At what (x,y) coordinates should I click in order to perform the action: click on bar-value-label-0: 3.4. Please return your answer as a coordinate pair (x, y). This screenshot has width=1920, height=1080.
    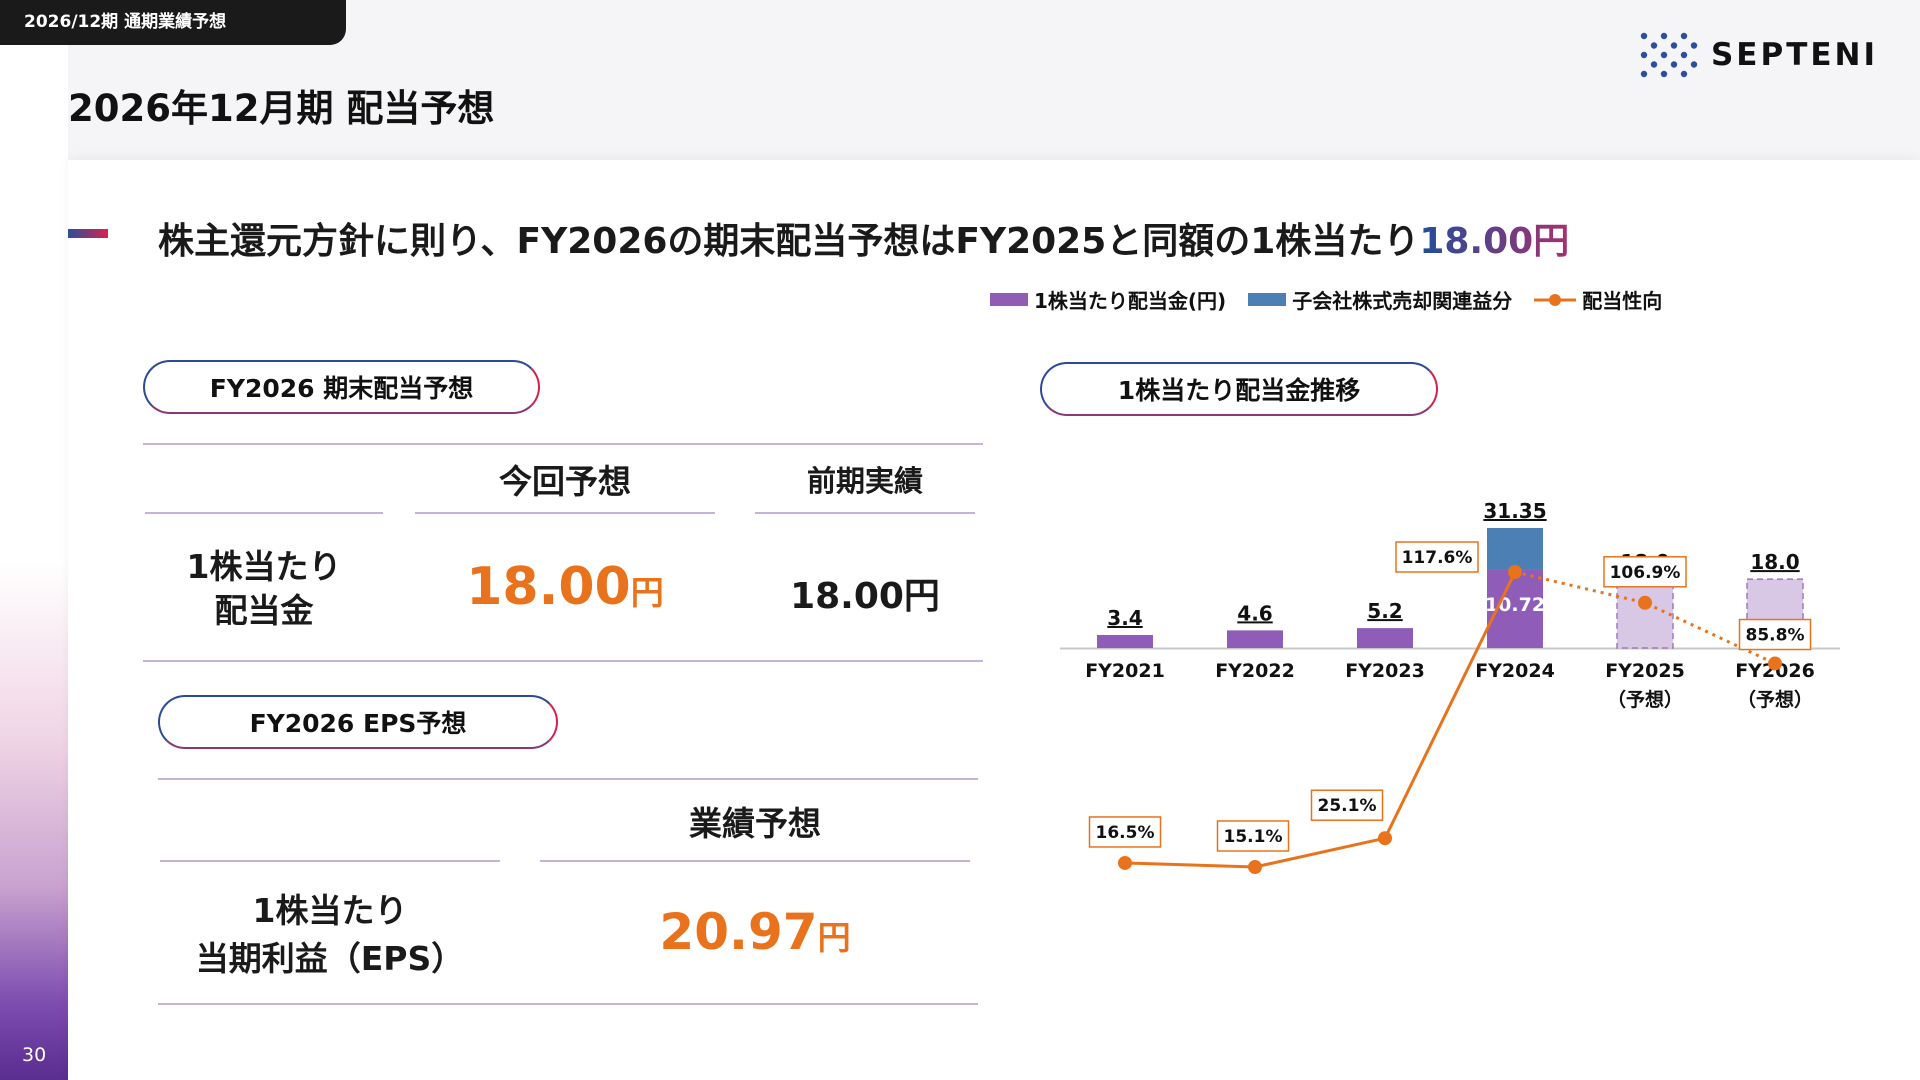
    Looking at the image, I should click on (1124, 618).